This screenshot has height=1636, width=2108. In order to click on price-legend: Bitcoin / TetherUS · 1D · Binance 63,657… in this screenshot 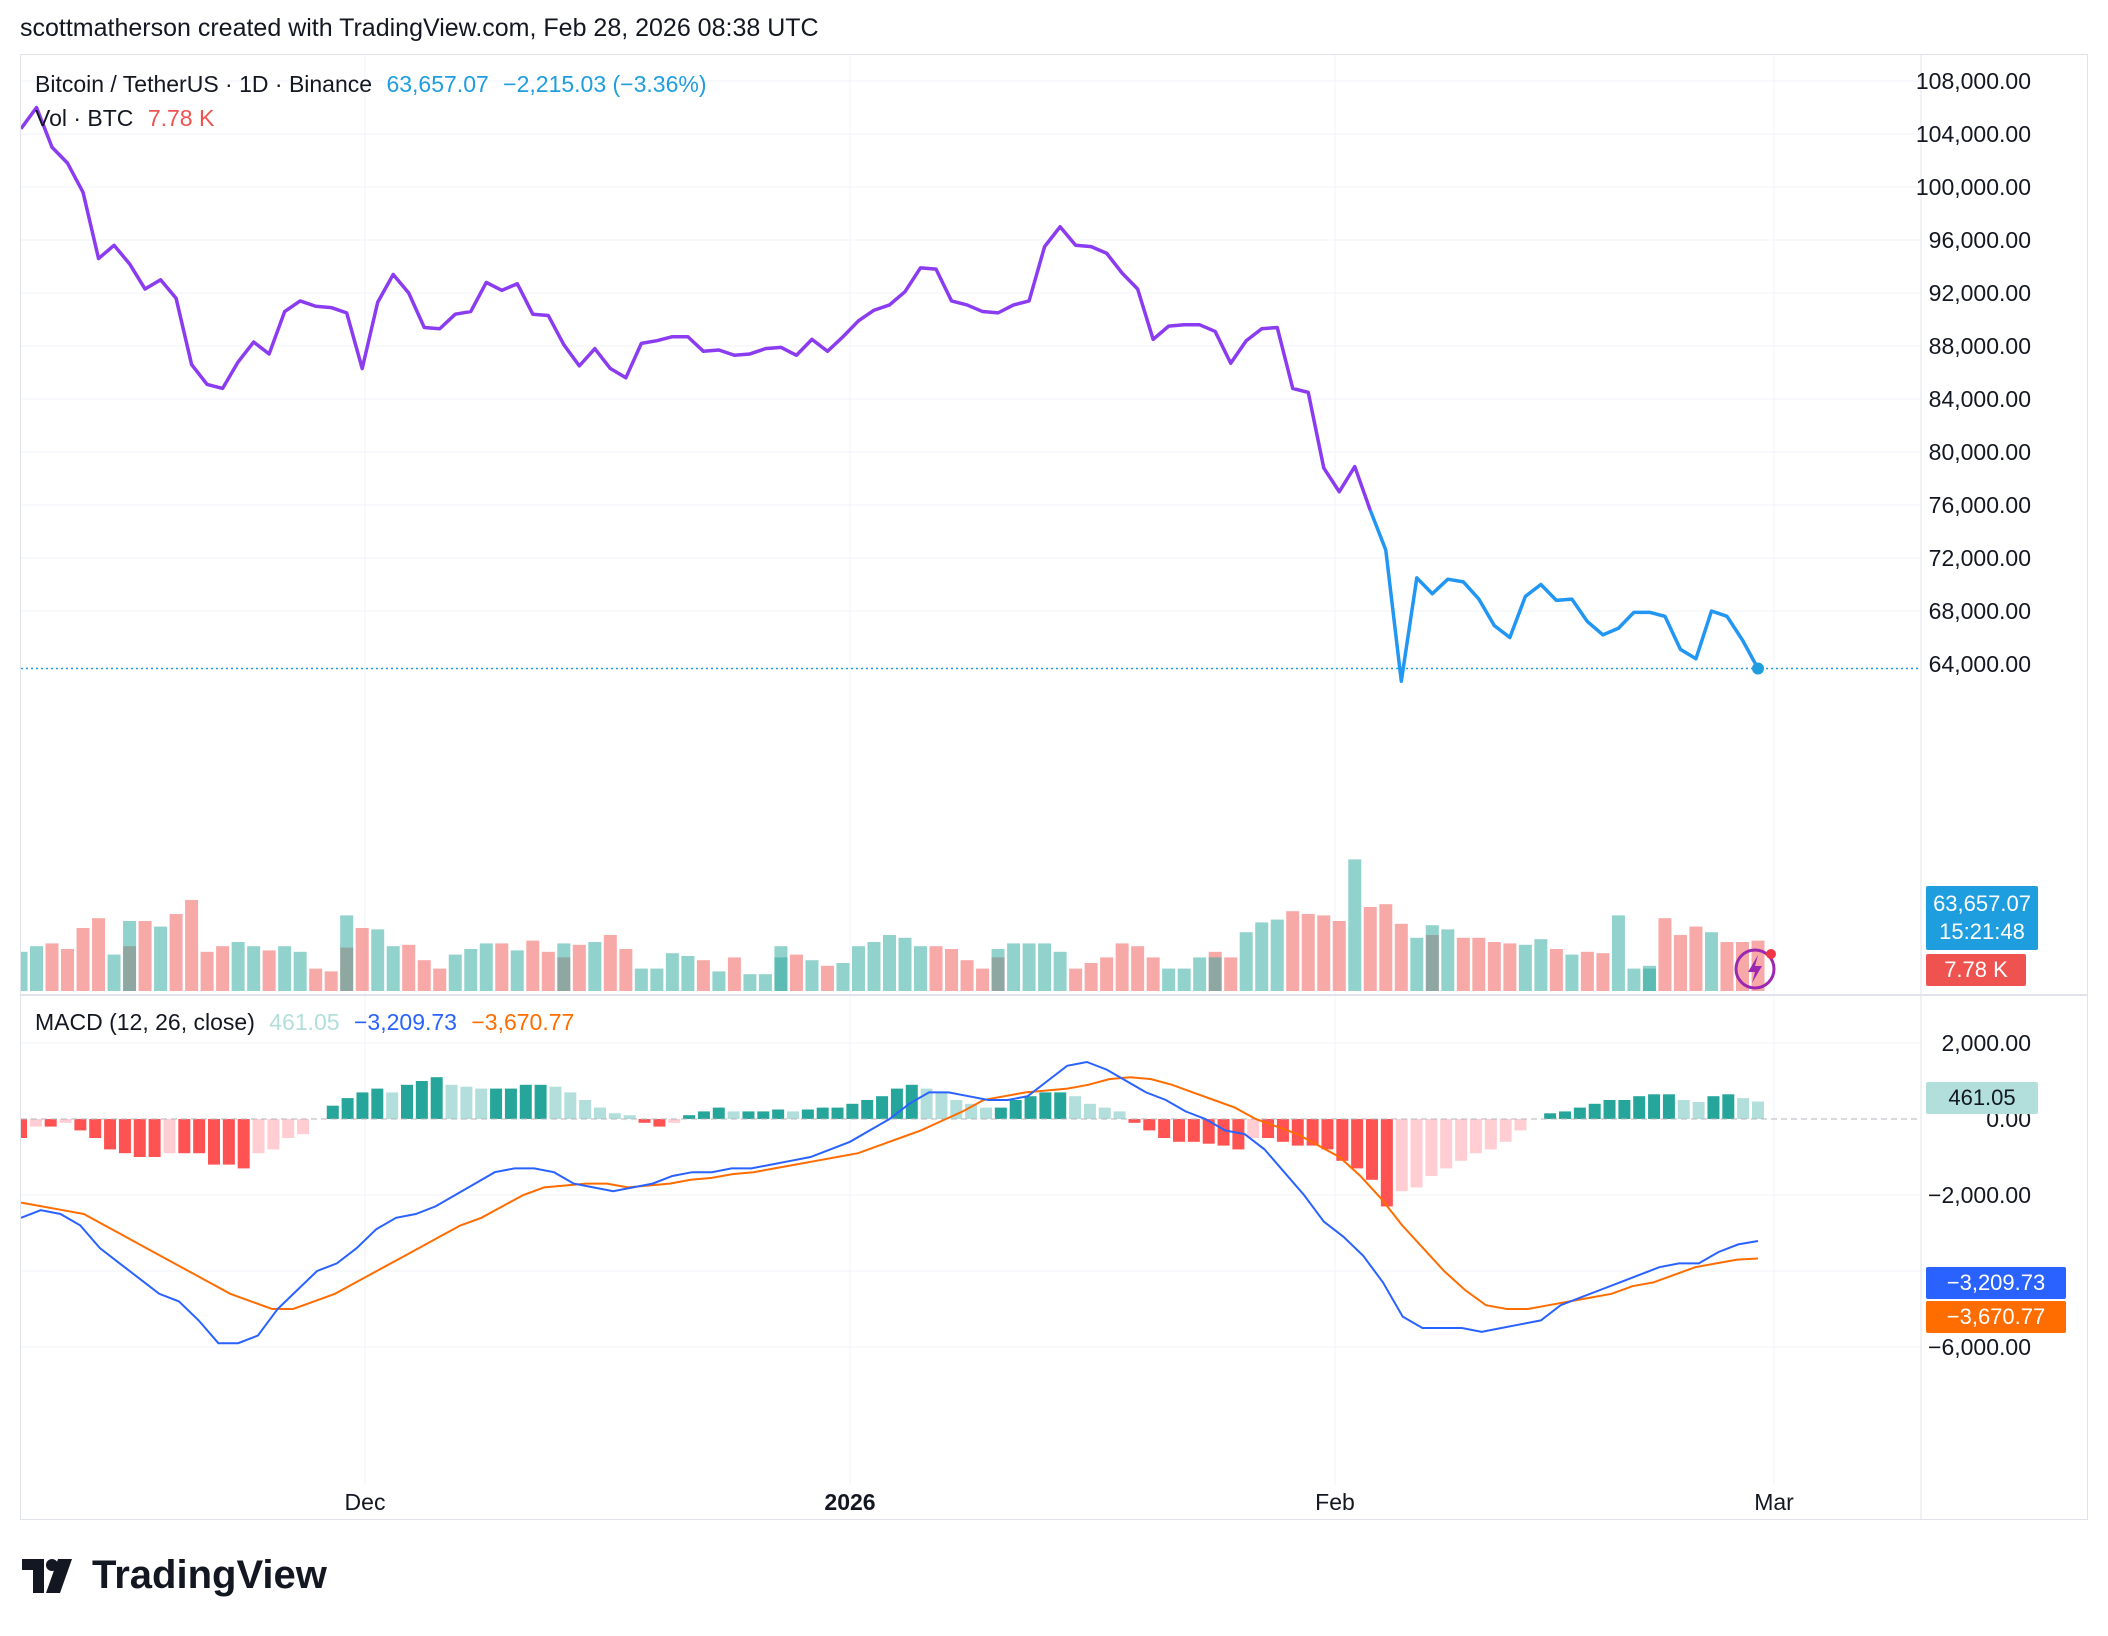, I will do `click(375, 84)`.